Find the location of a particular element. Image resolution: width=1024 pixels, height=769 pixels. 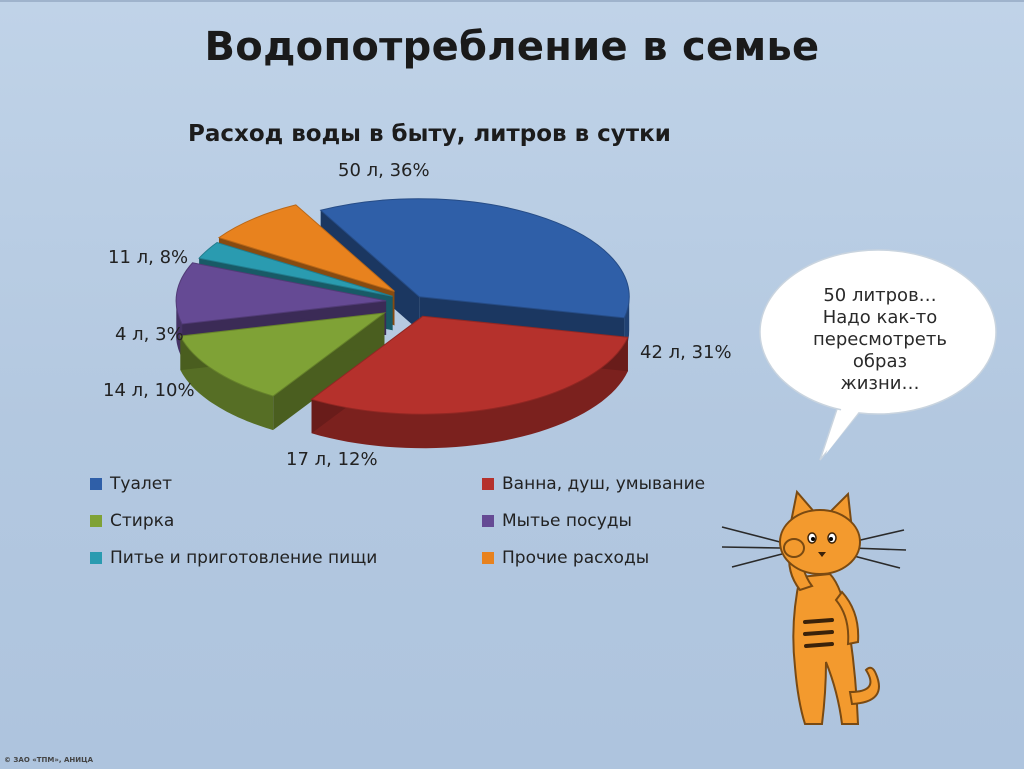

pie-chart is located at coordinates (402, 323).